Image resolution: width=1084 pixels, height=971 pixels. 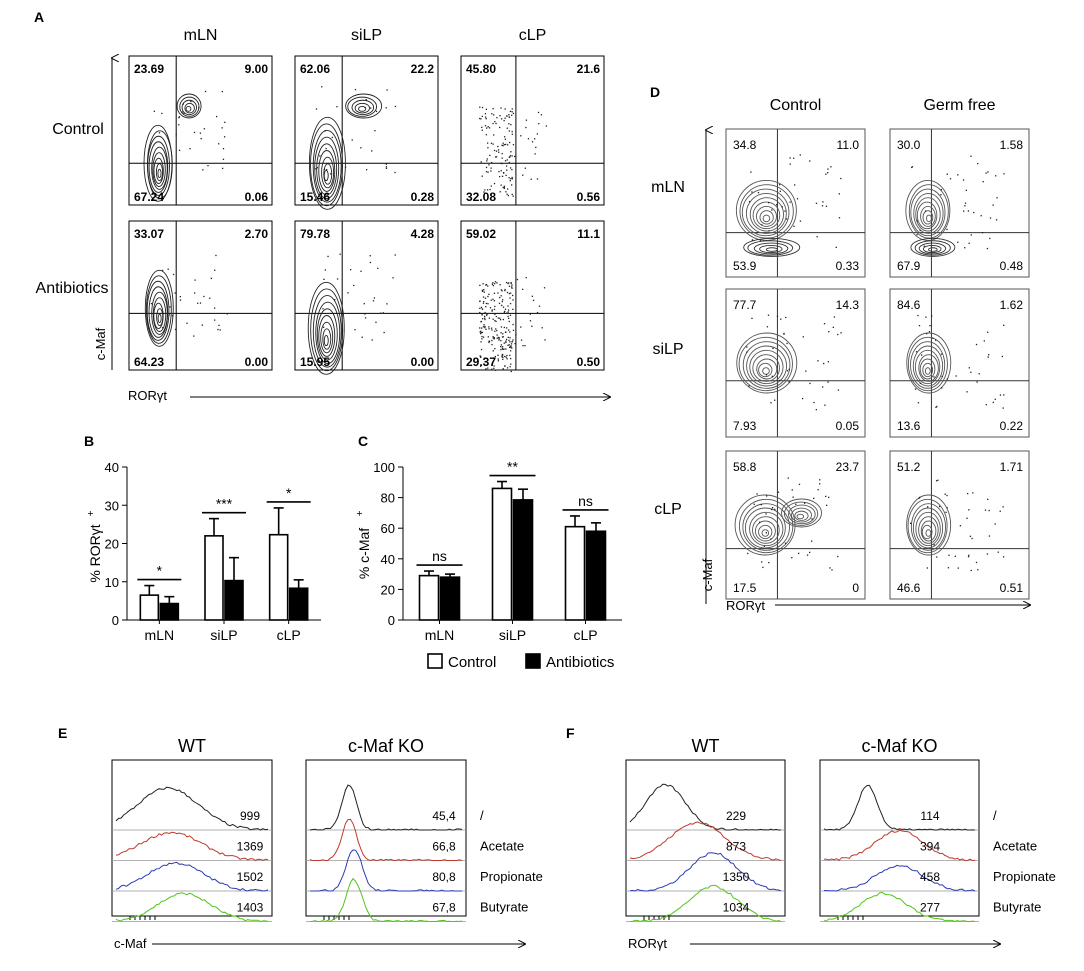 I want to click on flow-plot: 45.80 21.6 32.08 0.56, so click(x=532, y=130).